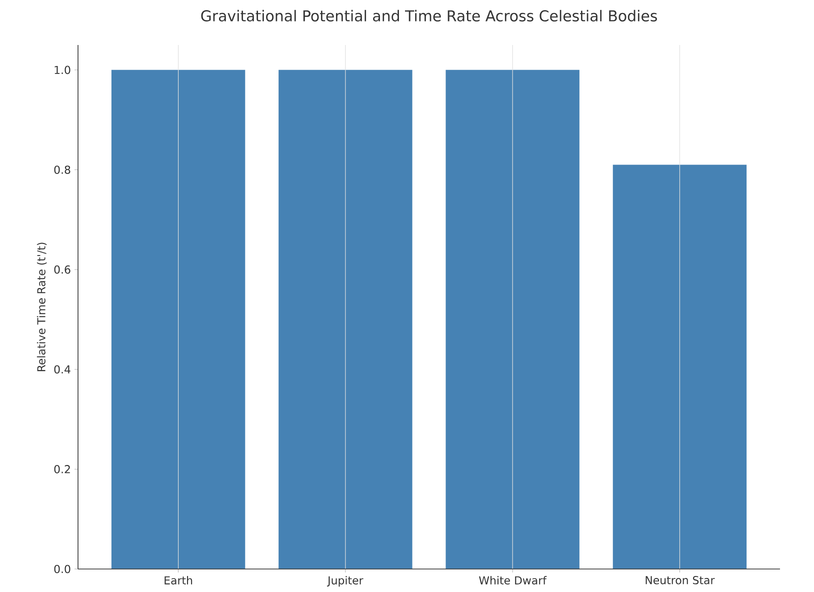 This screenshot has width=814, height=592. What do you see at coordinates (62, 569) in the screenshot?
I see `y-tick-label: 0.0` at bounding box center [62, 569].